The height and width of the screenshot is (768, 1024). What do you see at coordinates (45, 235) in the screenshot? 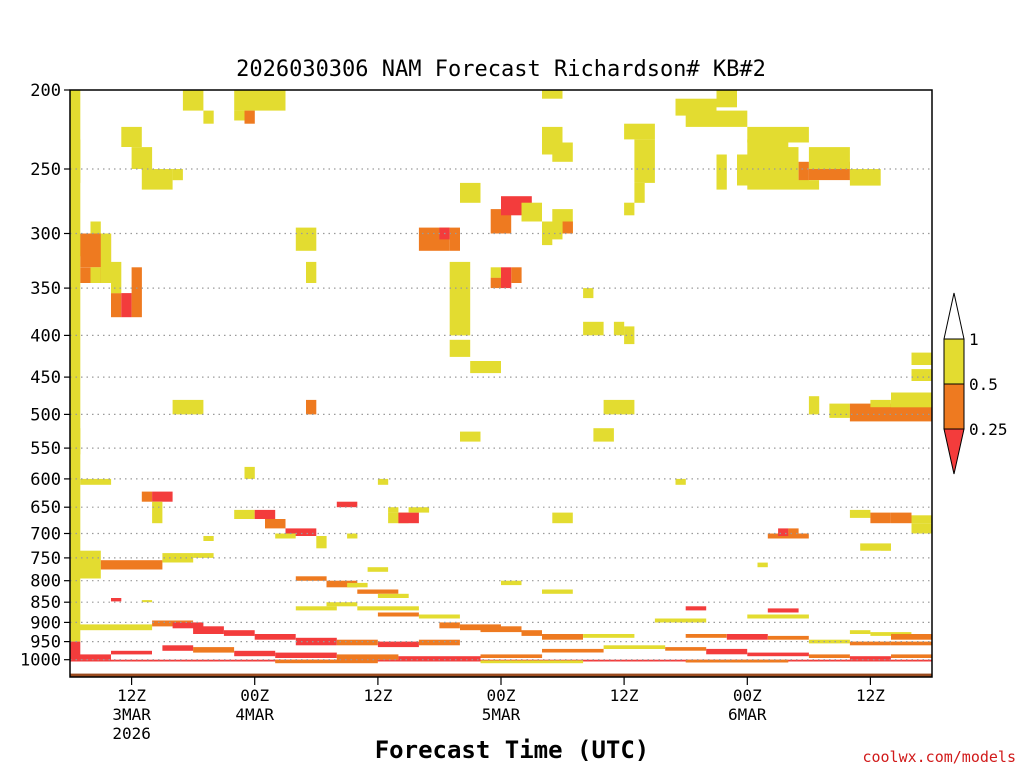
I see `y-tick-label-300: 300` at bounding box center [45, 235].